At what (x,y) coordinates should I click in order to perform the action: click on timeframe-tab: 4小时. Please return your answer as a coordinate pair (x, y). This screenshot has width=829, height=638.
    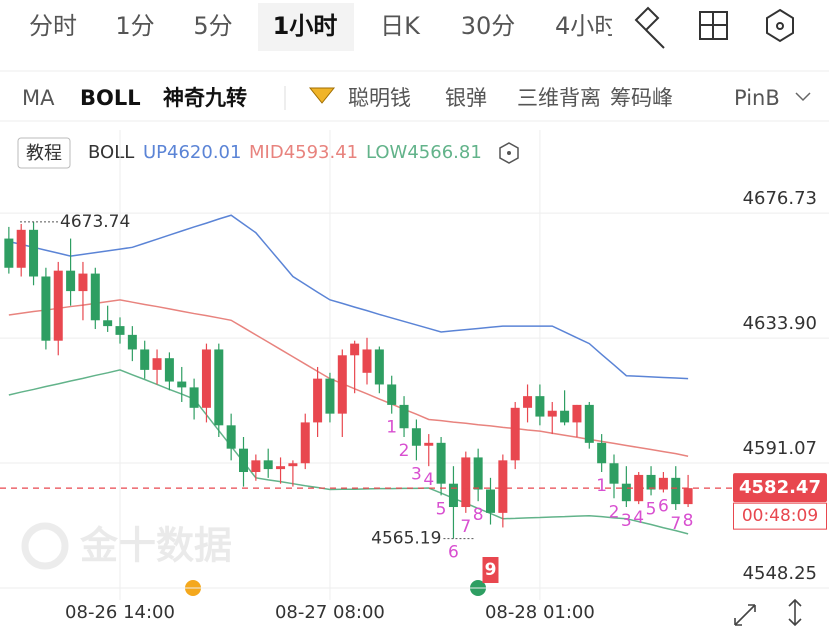
    Looking at the image, I should click on (586, 26).